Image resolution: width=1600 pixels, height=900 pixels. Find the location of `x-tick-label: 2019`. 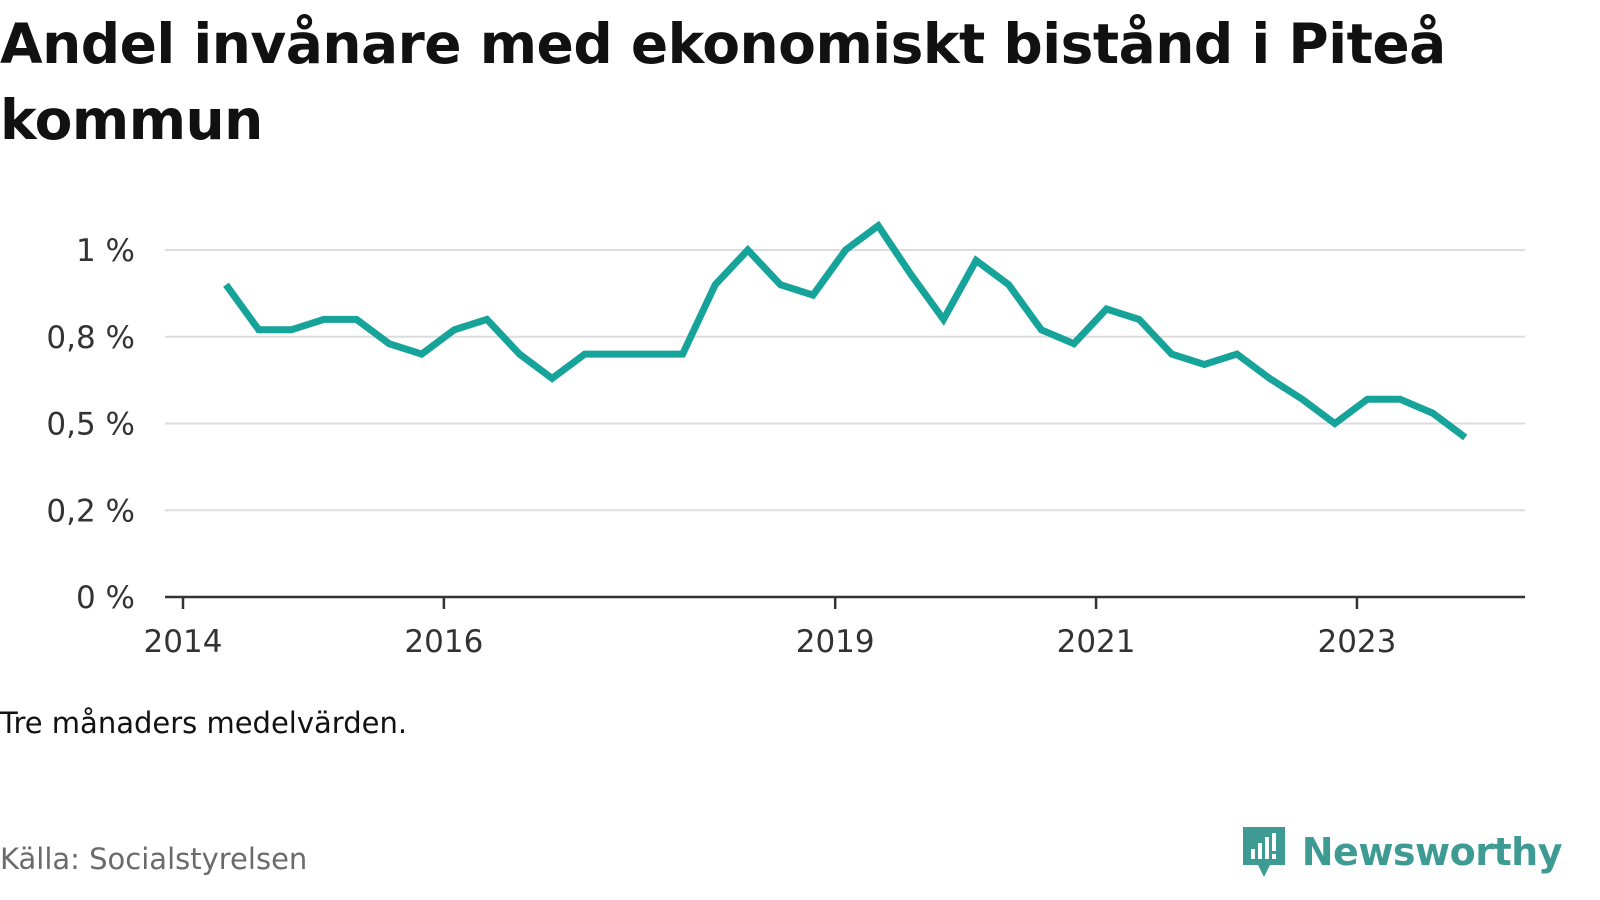

x-tick-label: 2019 is located at coordinates (835, 642).